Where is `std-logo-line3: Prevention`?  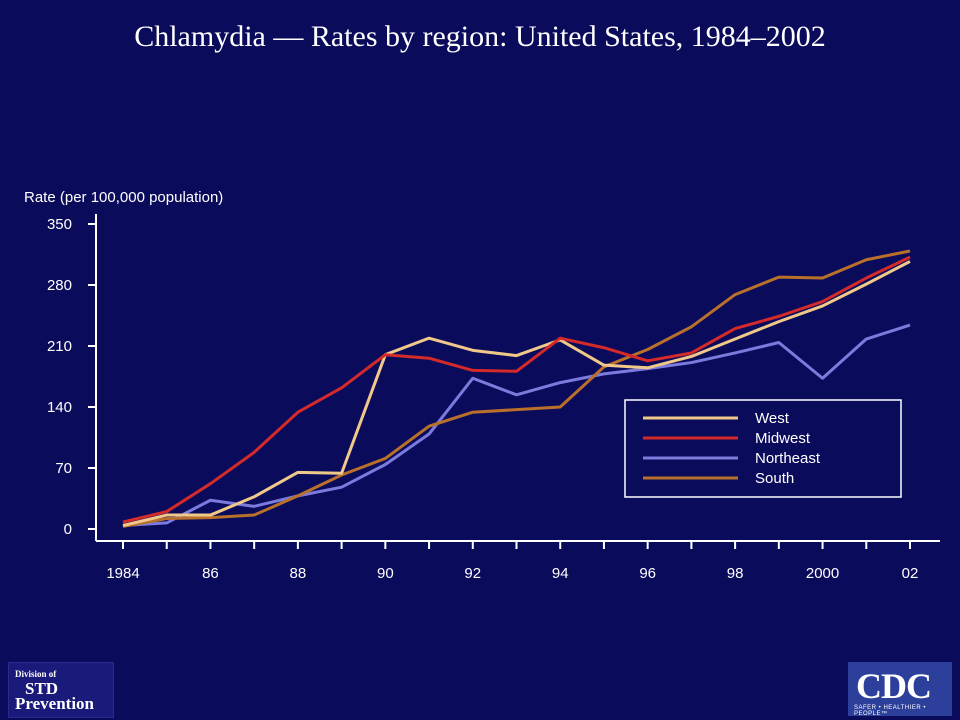
std-logo-line3: Prevention is located at coordinates (55, 703).